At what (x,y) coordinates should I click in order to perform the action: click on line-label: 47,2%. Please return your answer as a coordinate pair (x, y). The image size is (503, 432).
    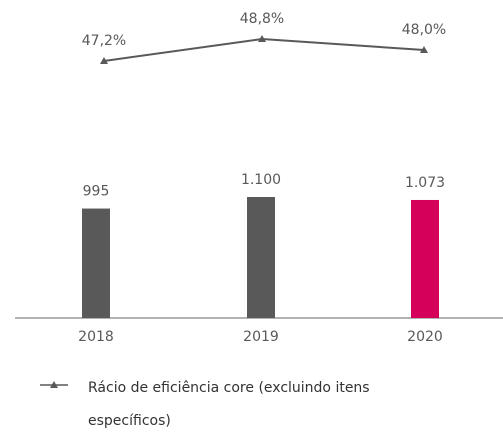
    Looking at the image, I should click on (104, 41).